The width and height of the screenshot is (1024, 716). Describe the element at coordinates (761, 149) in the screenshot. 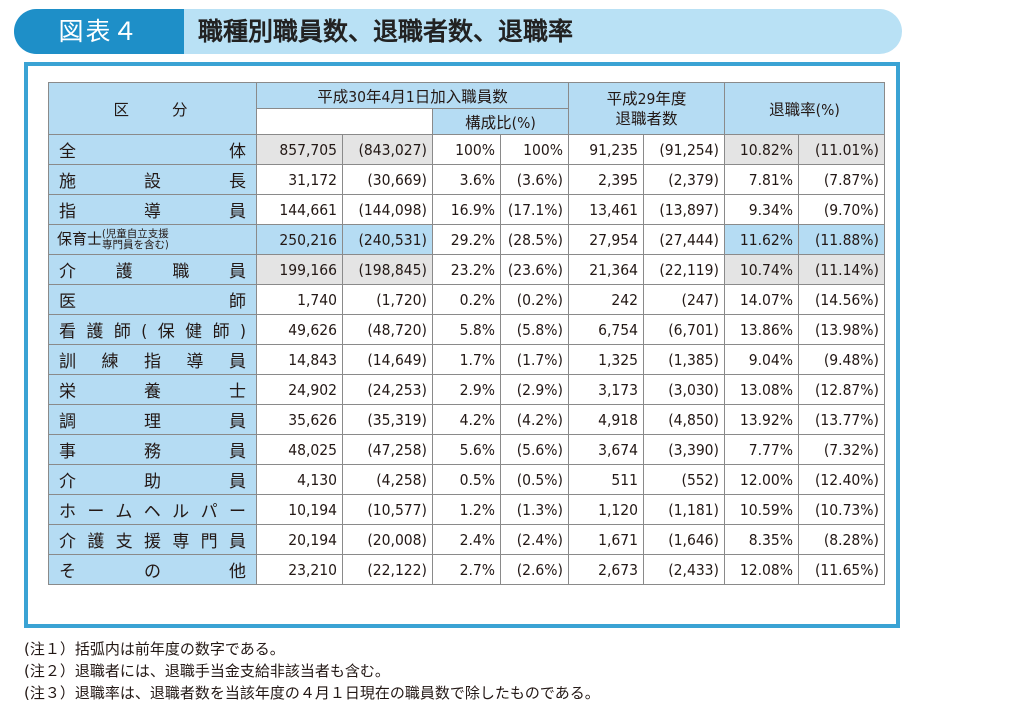

I see `cell-rate: 10.82%` at that location.